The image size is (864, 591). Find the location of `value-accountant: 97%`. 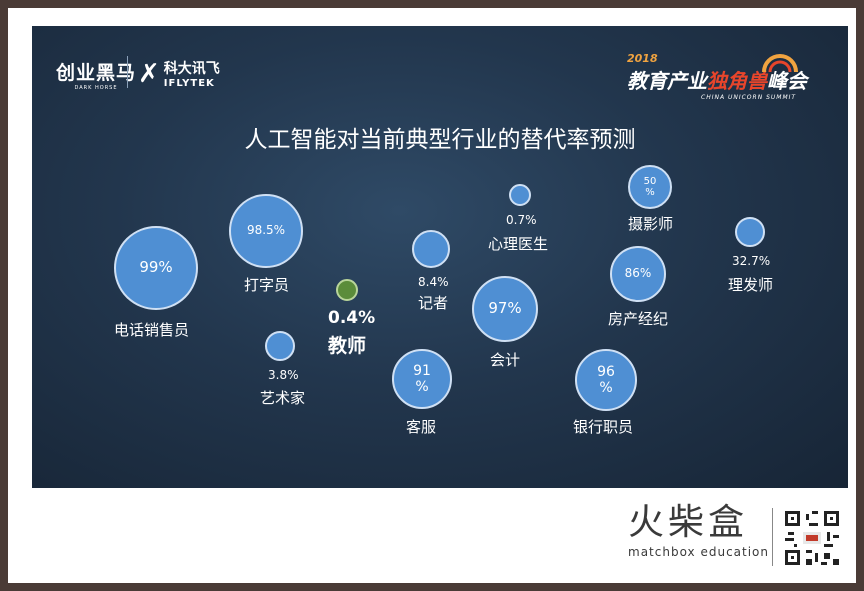

value-accountant: 97% is located at coordinates (505, 308).